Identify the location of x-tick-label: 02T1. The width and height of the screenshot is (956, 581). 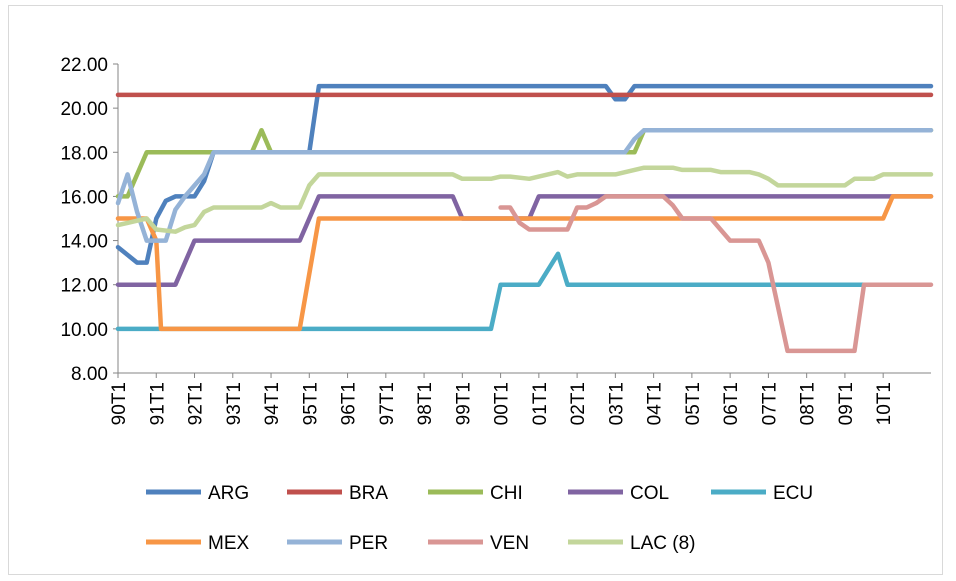
(578, 403).